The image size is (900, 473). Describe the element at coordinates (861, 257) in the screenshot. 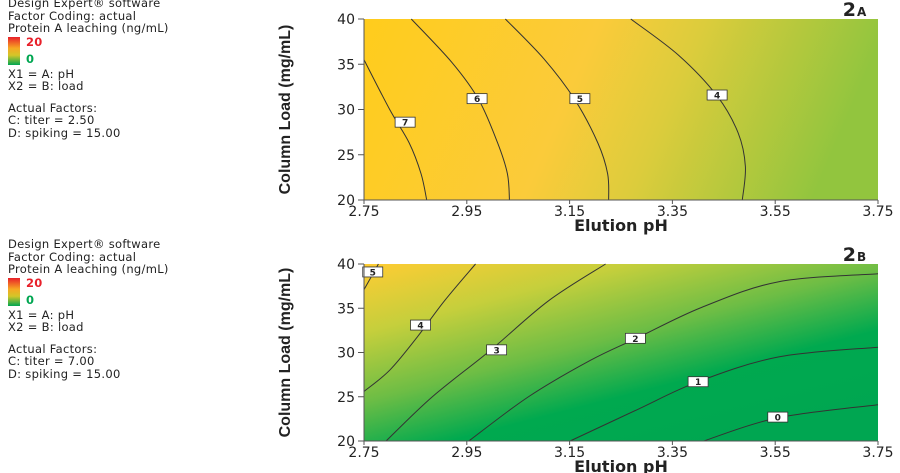

I see `panel-letter: B` at that location.